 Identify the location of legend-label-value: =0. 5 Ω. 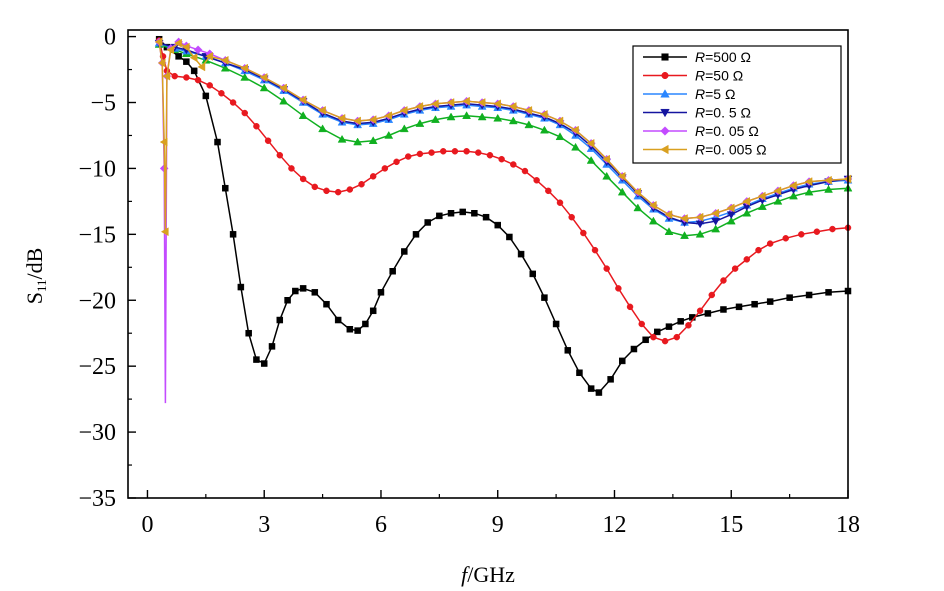
(728, 113).